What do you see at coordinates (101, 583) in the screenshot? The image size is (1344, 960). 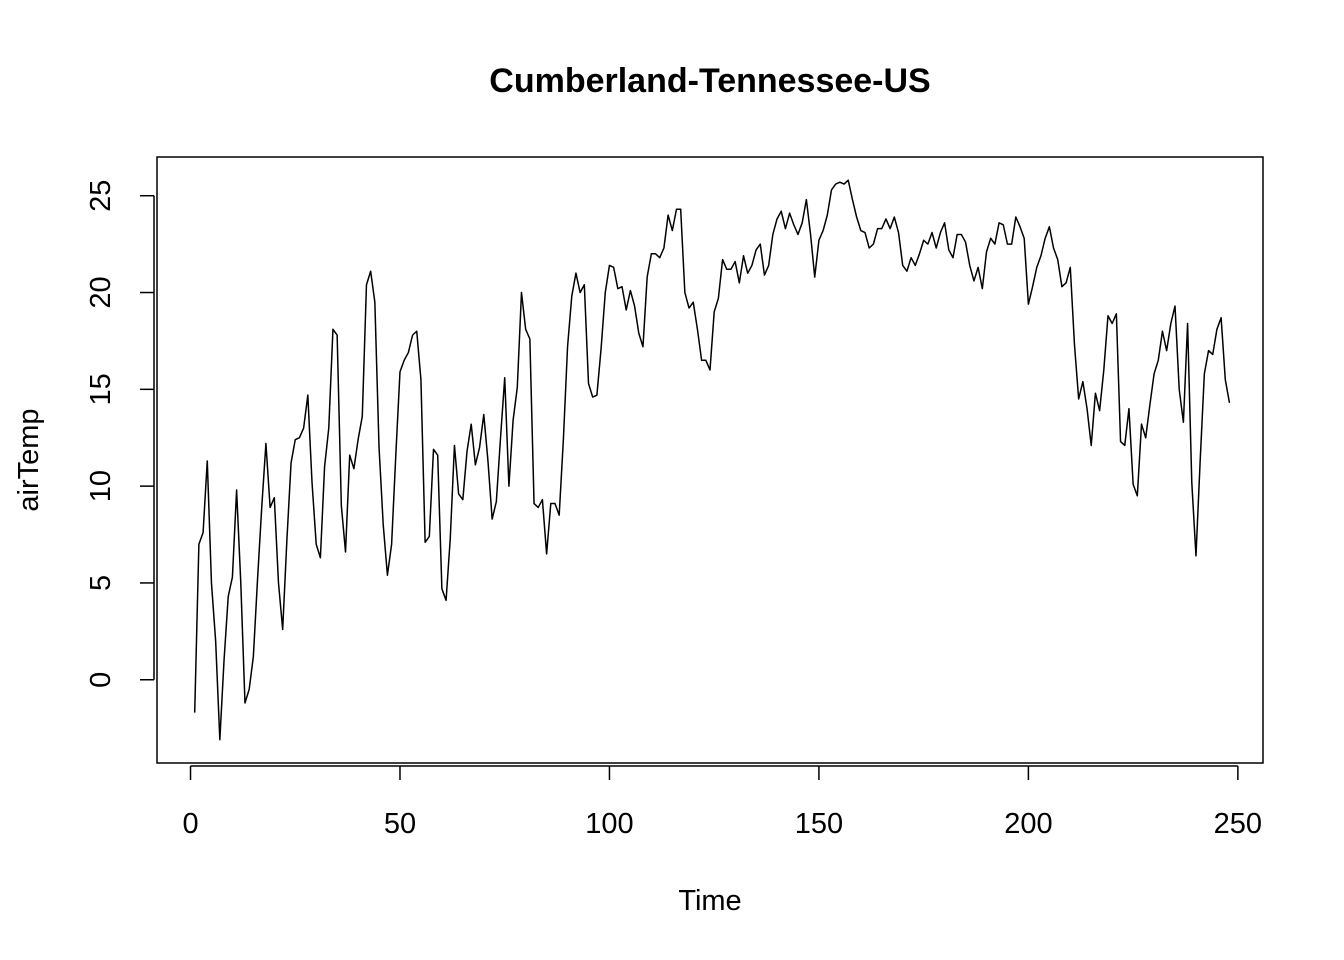 I see `y-tick-label: 5` at bounding box center [101, 583].